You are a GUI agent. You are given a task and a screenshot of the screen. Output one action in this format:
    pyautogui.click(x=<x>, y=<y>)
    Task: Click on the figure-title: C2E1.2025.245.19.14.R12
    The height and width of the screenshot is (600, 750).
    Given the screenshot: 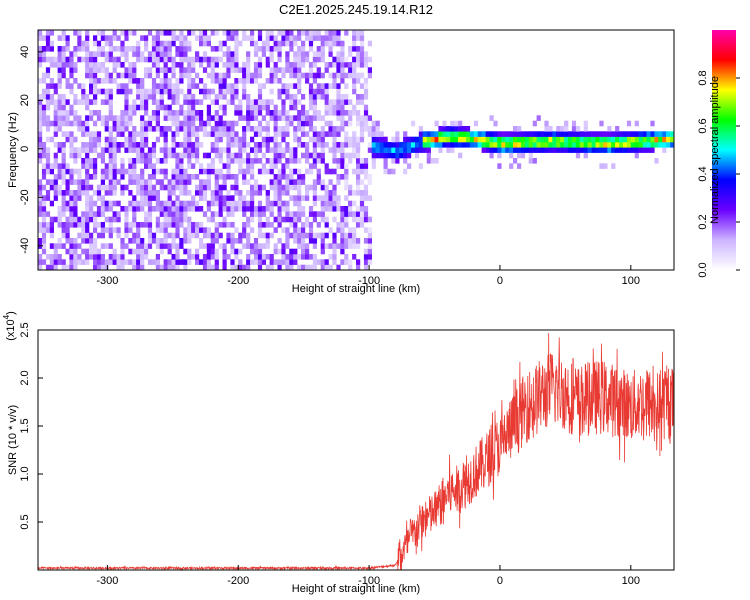 What is the action you would take?
    pyautogui.click(x=356, y=9)
    